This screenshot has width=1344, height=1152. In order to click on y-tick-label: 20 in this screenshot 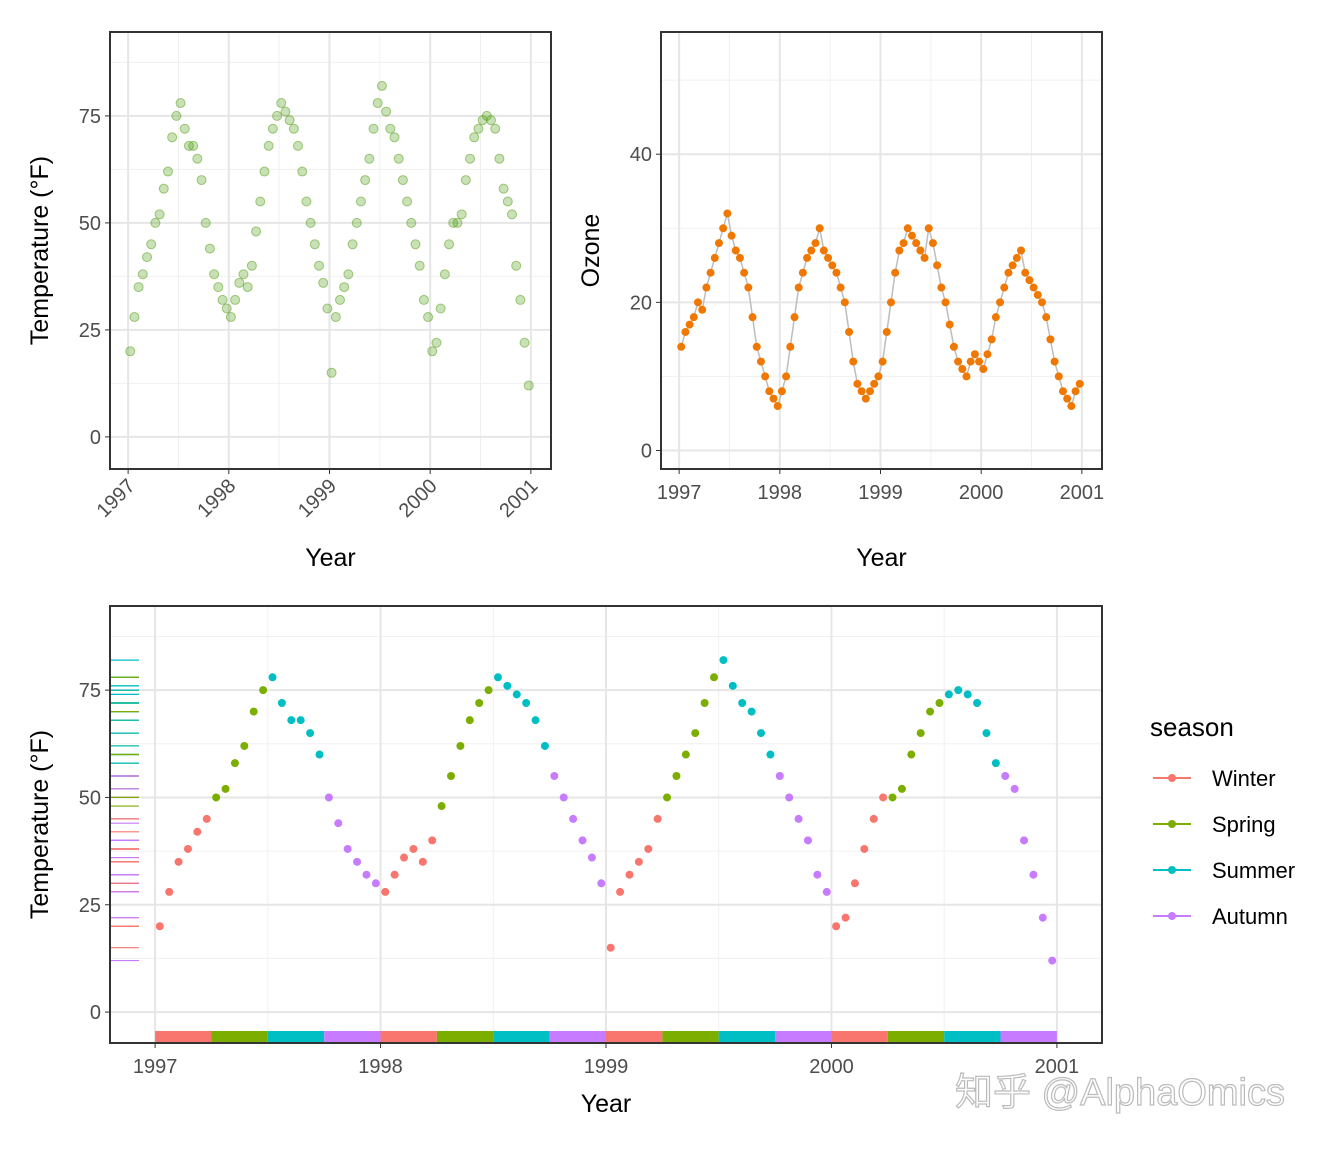, I will do `click(641, 303)`.